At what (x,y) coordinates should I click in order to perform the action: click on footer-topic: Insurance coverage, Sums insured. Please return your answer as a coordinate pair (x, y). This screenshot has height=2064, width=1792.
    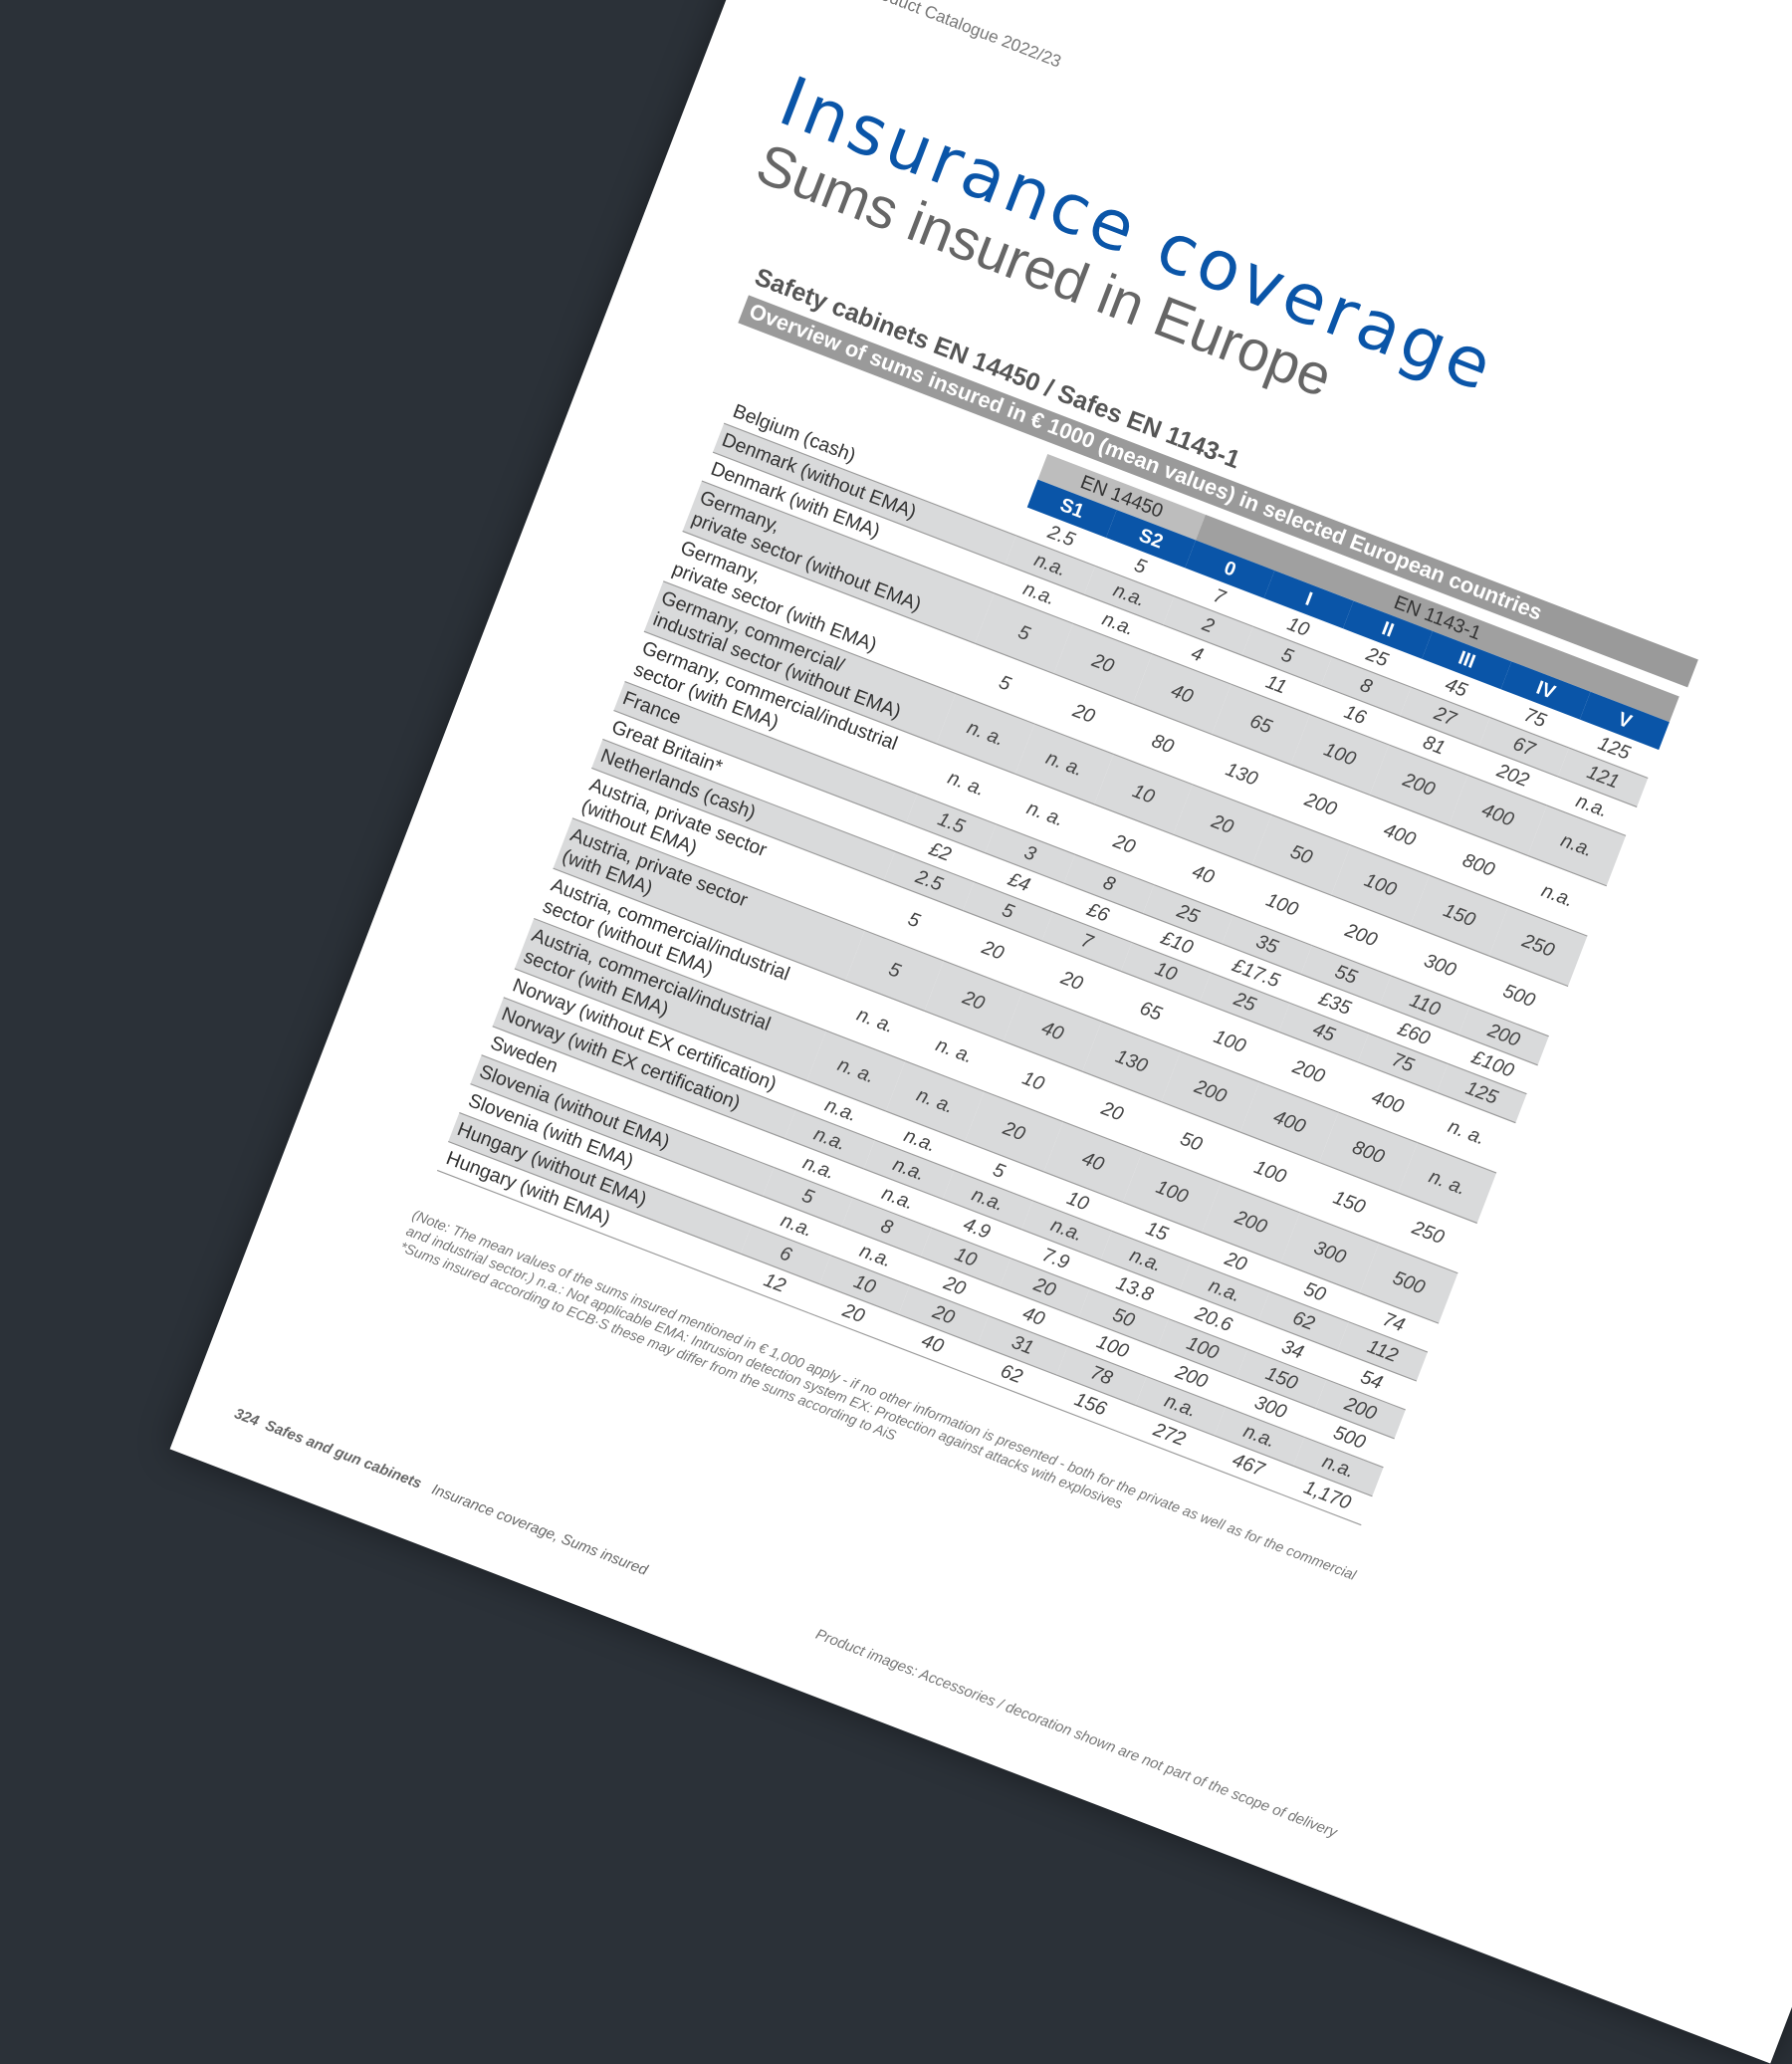
    Looking at the image, I should click on (540, 1529).